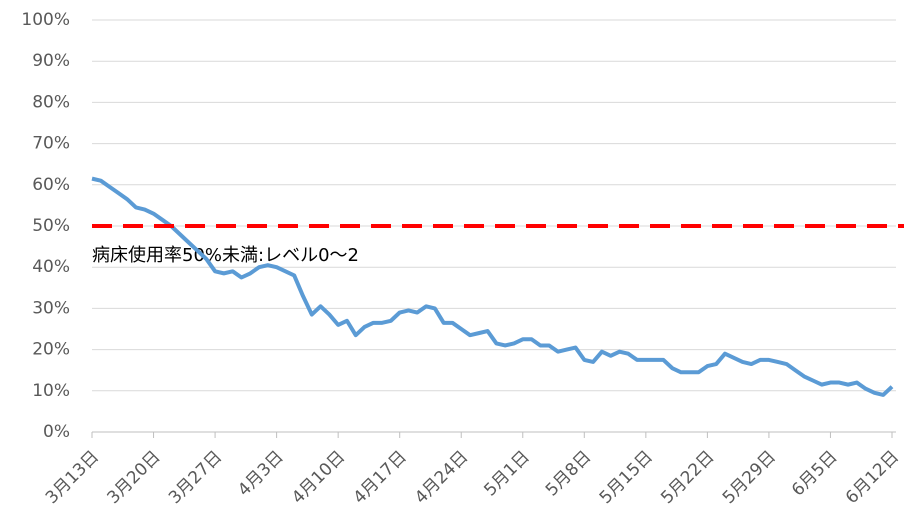 The width and height of the screenshot is (904, 532). What do you see at coordinates (51, 391) in the screenshot?
I see `y-tick-label: 10%` at bounding box center [51, 391].